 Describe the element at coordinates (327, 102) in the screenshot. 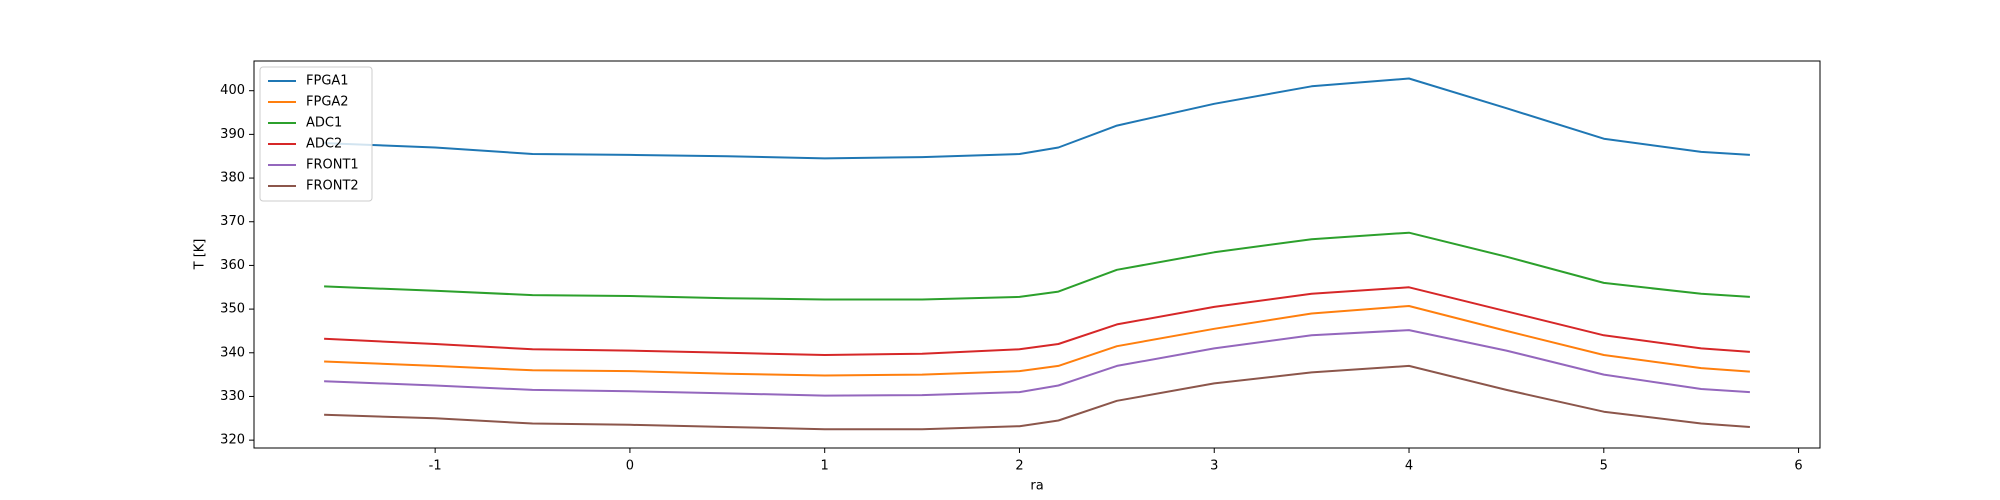

I see `legend-label: FPGA2` at that location.